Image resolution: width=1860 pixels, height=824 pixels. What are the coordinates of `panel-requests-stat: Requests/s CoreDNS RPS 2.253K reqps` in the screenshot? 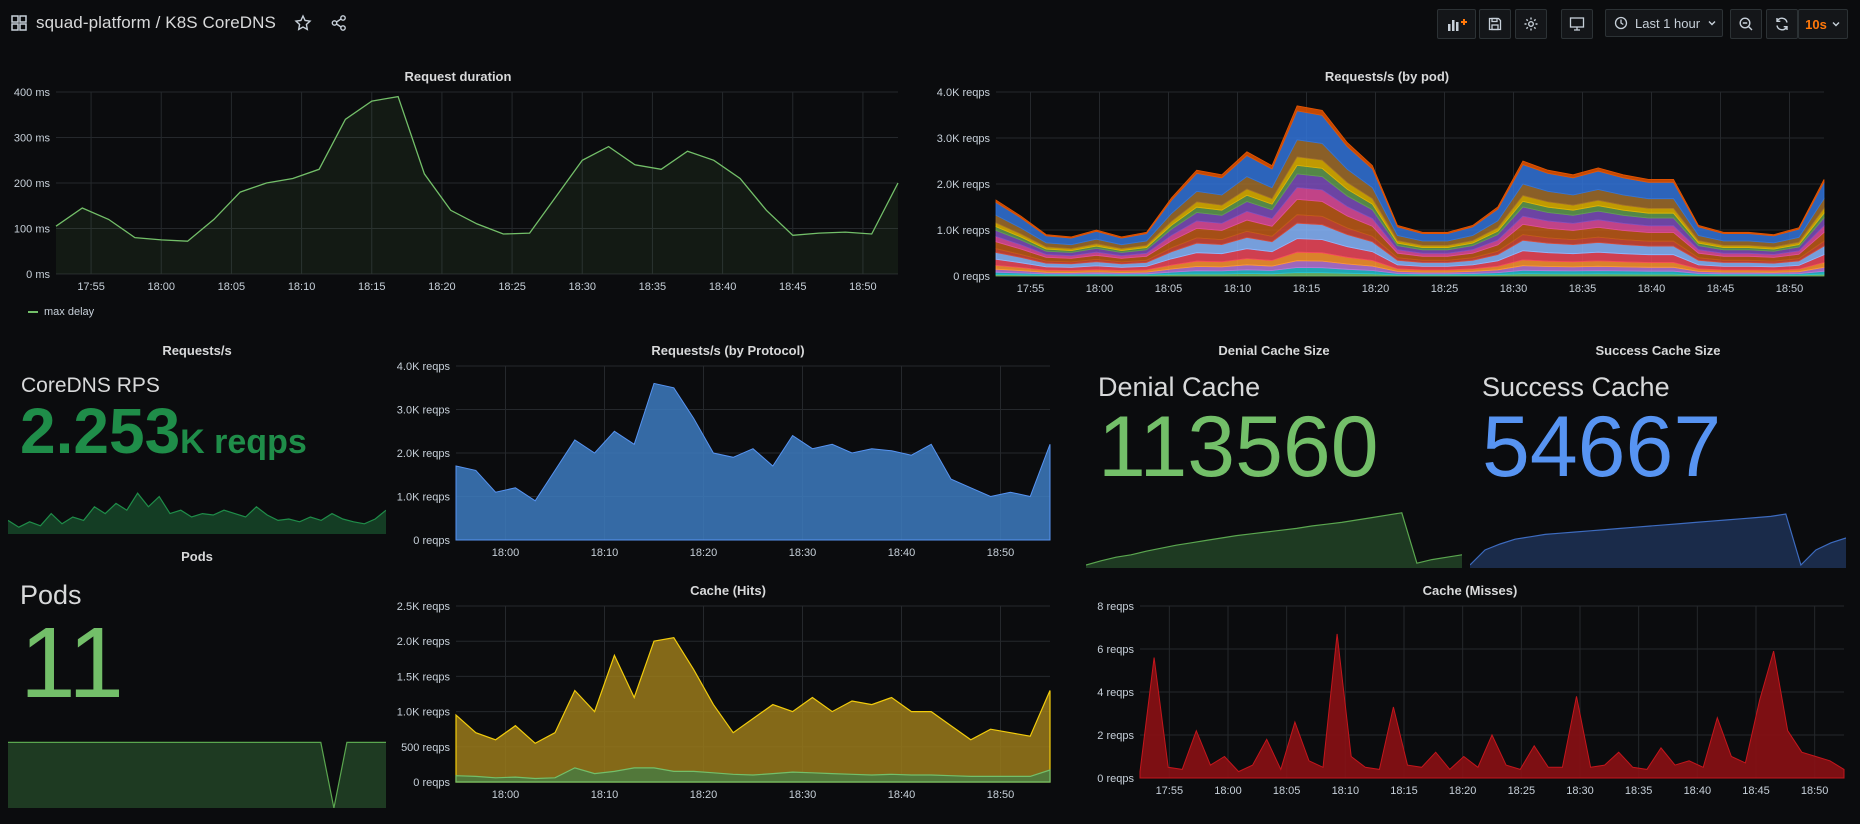 It's located at (197, 436).